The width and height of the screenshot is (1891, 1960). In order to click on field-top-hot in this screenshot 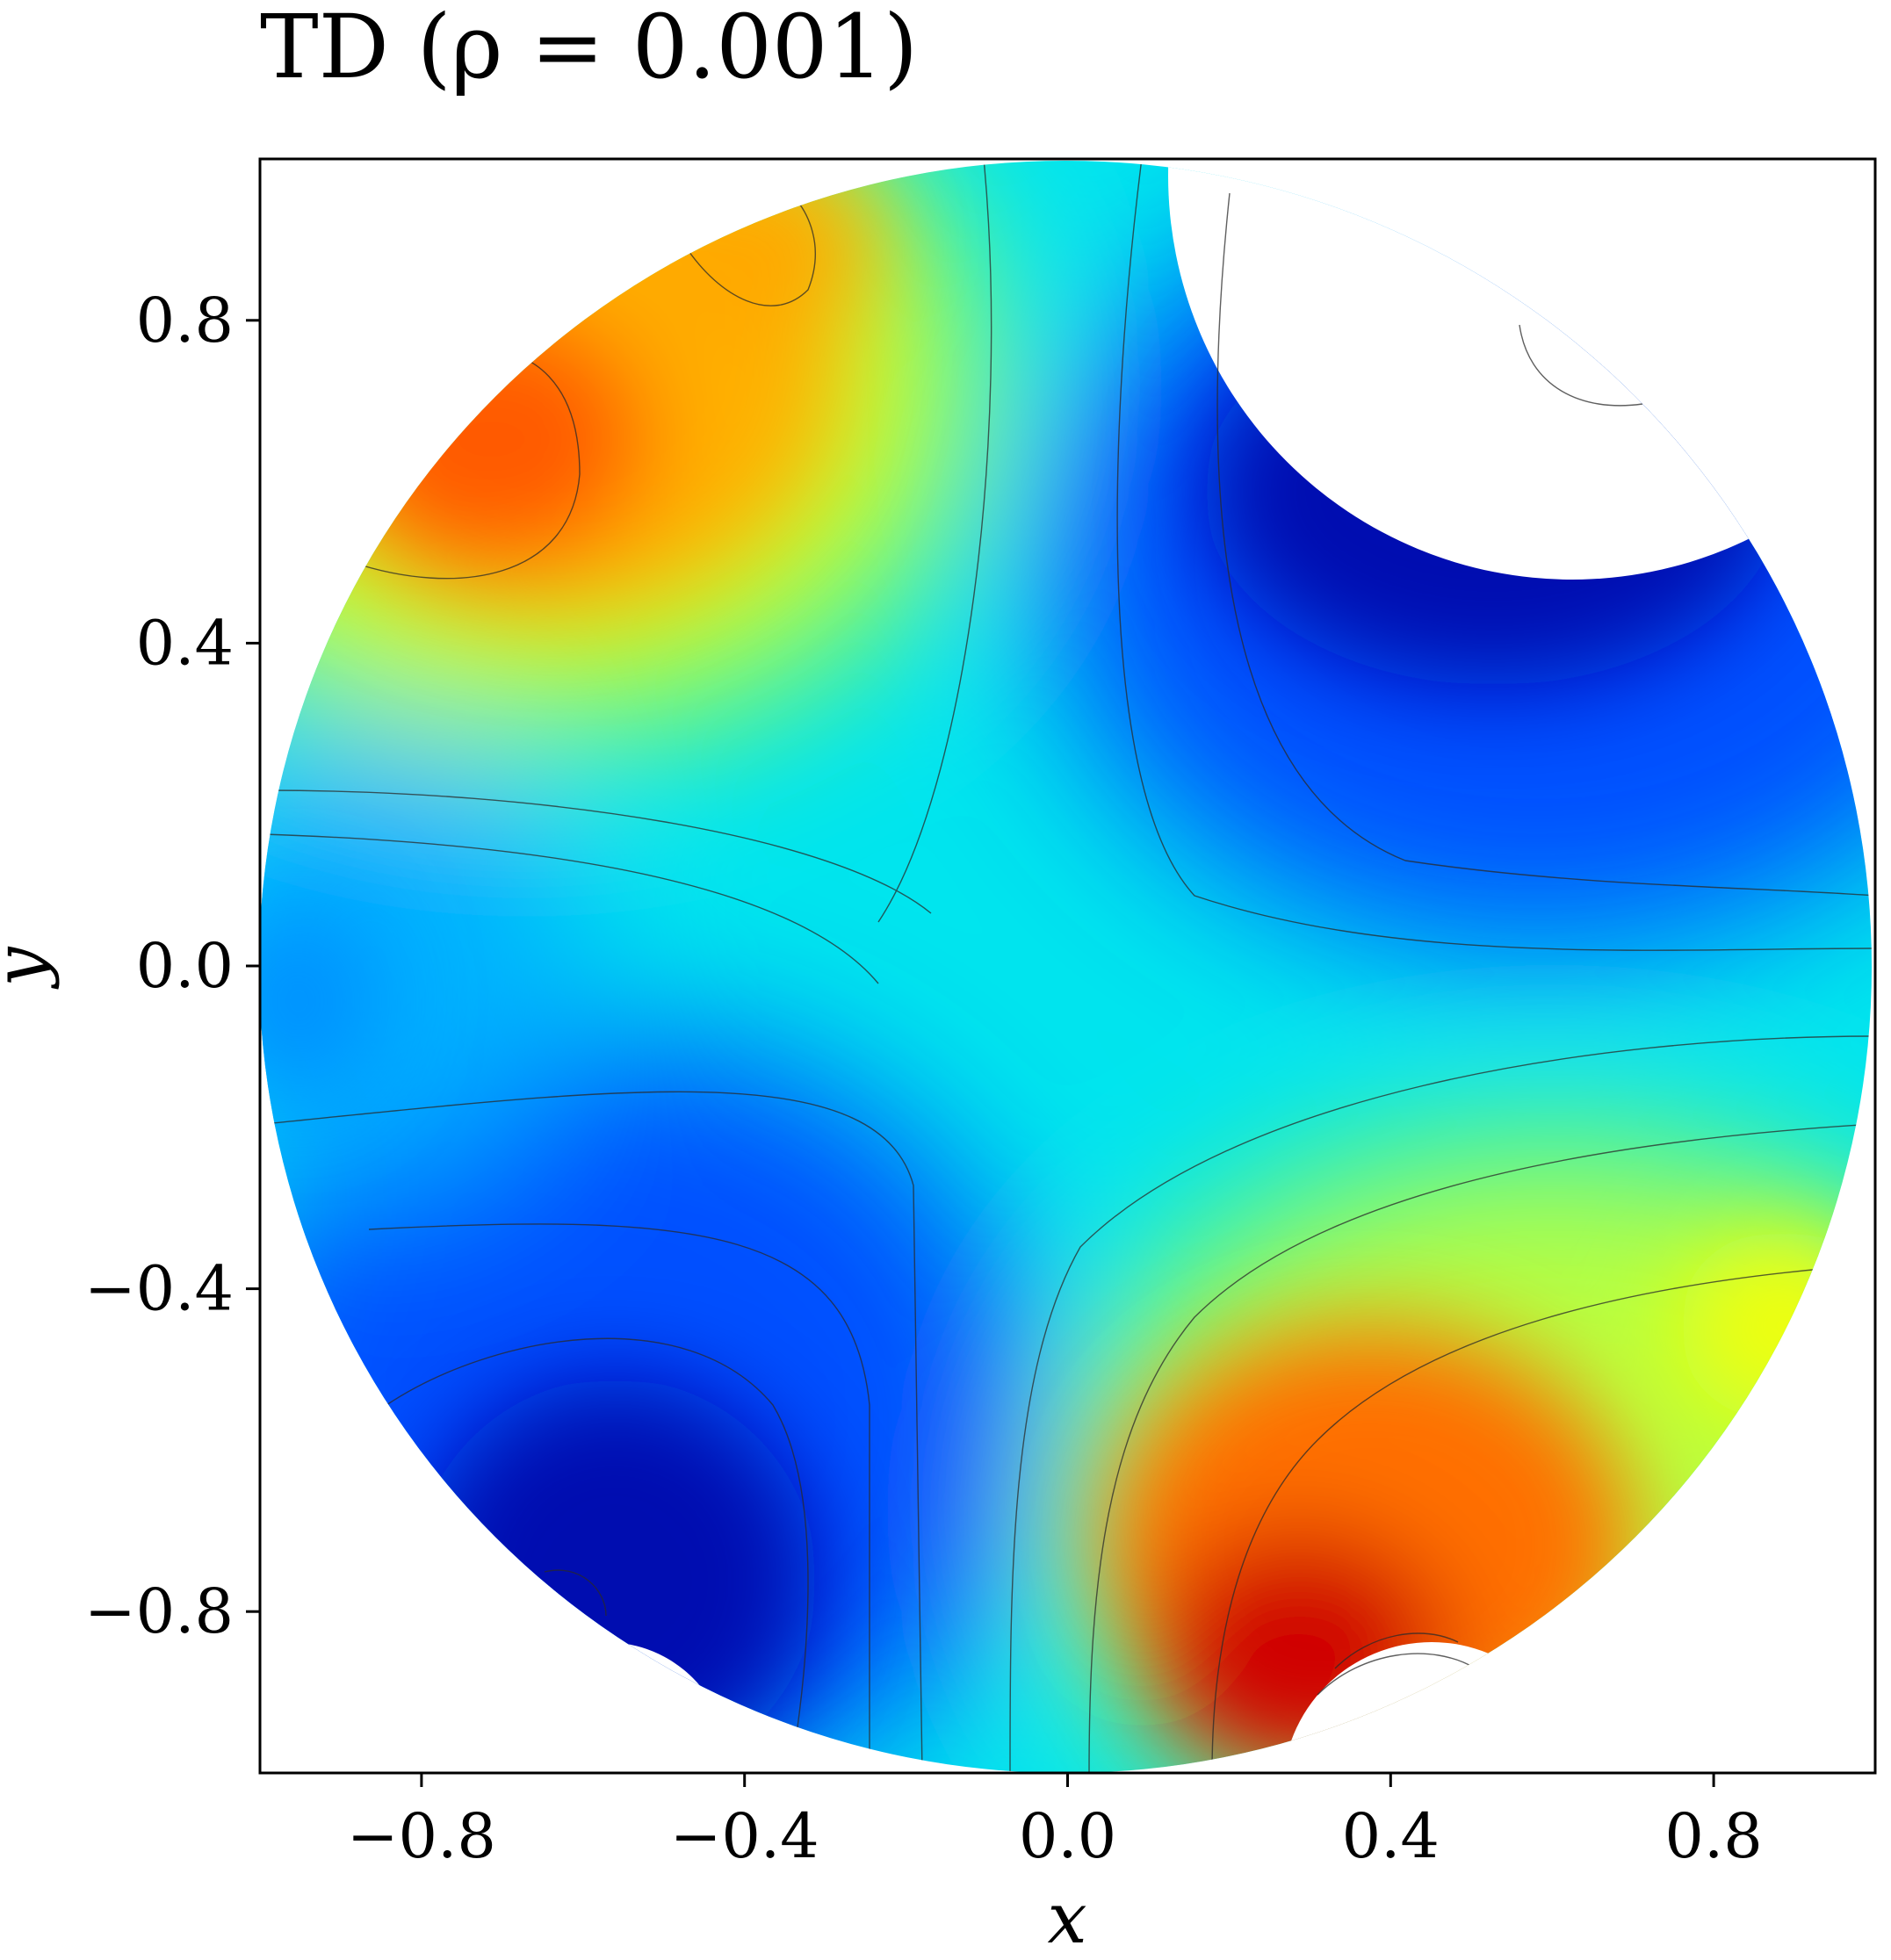, I will do `click(755, 252)`.